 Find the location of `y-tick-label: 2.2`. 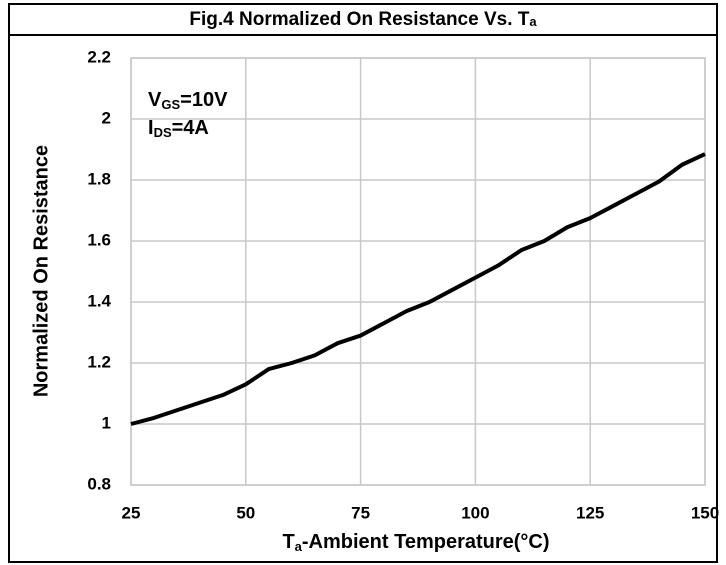

y-tick-label: 2.2 is located at coordinates (99, 56).